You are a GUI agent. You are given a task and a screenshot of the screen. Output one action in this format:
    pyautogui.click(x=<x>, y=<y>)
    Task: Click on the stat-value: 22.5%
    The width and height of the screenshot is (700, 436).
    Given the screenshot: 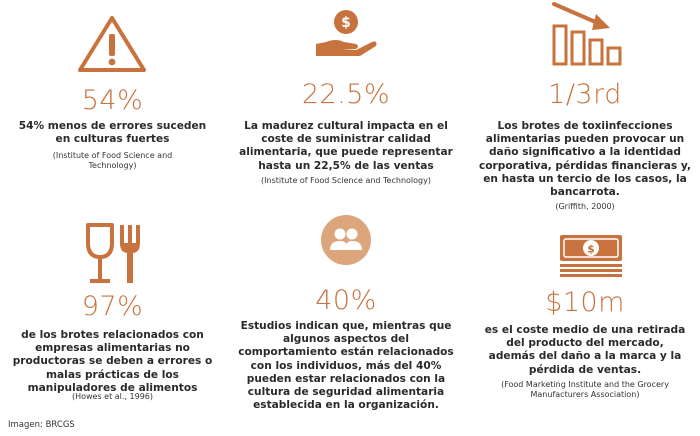 What is the action you would take?
    pyautogui.click(x=346, y=94)
    